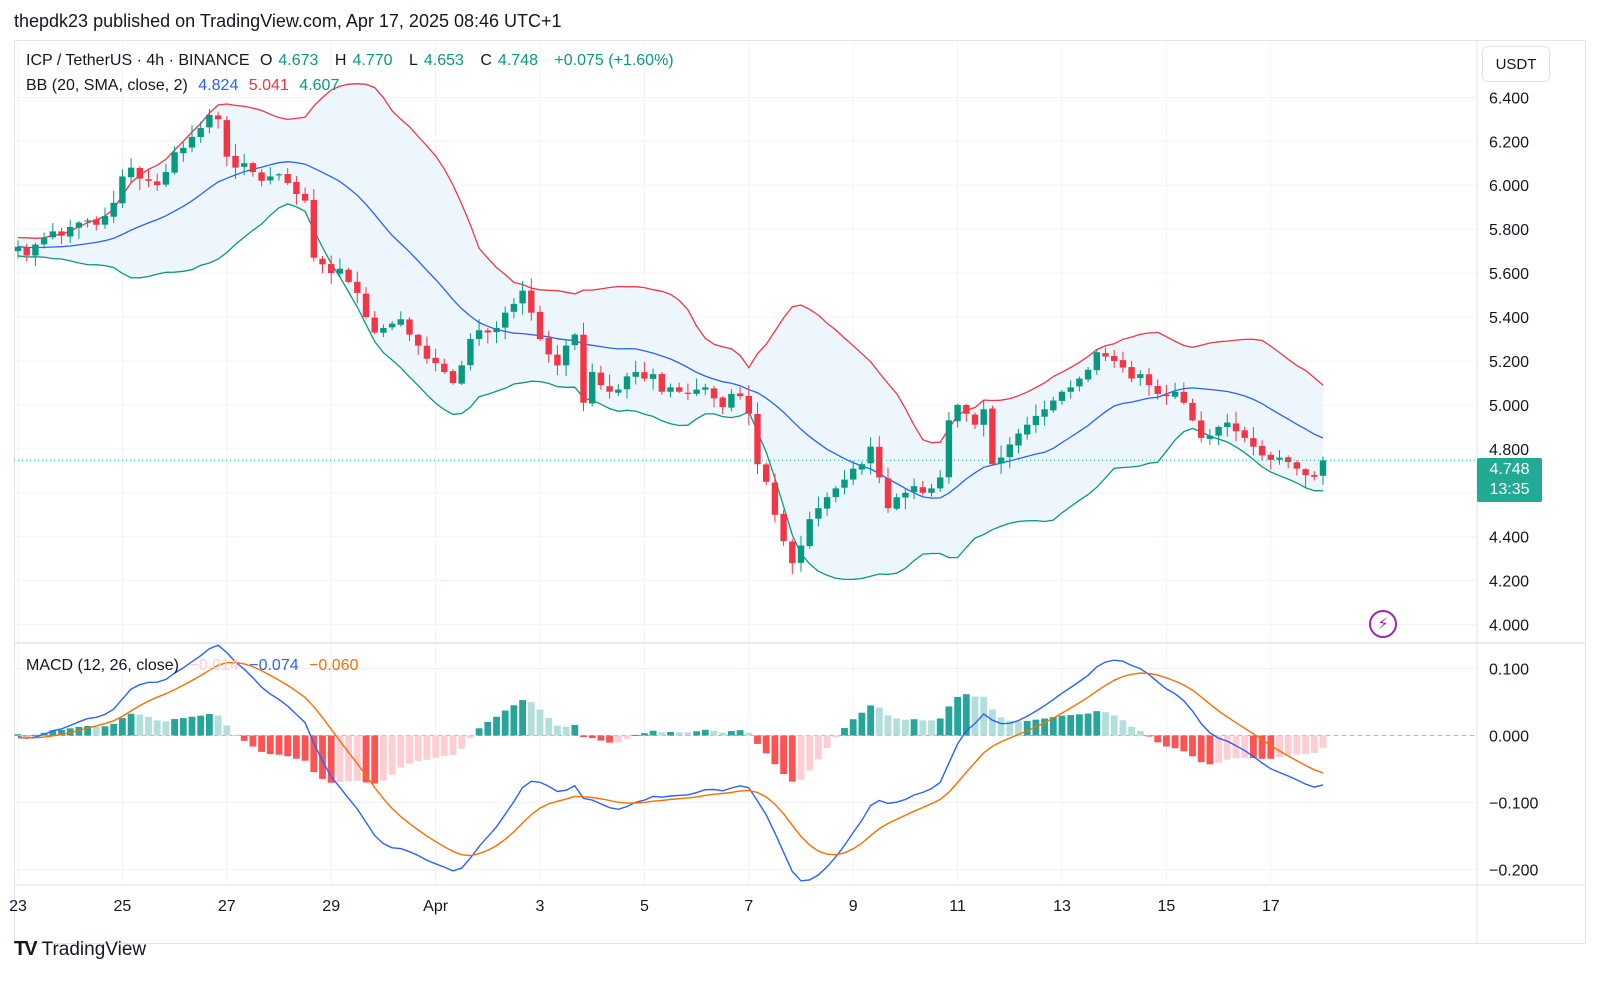 The height and width of the screenshot is (995, 1600). What do you see at coordinates (218, 85) in the screenshot?
I see `bb-basis-value: 4.824` at bounding box center [218, 85].